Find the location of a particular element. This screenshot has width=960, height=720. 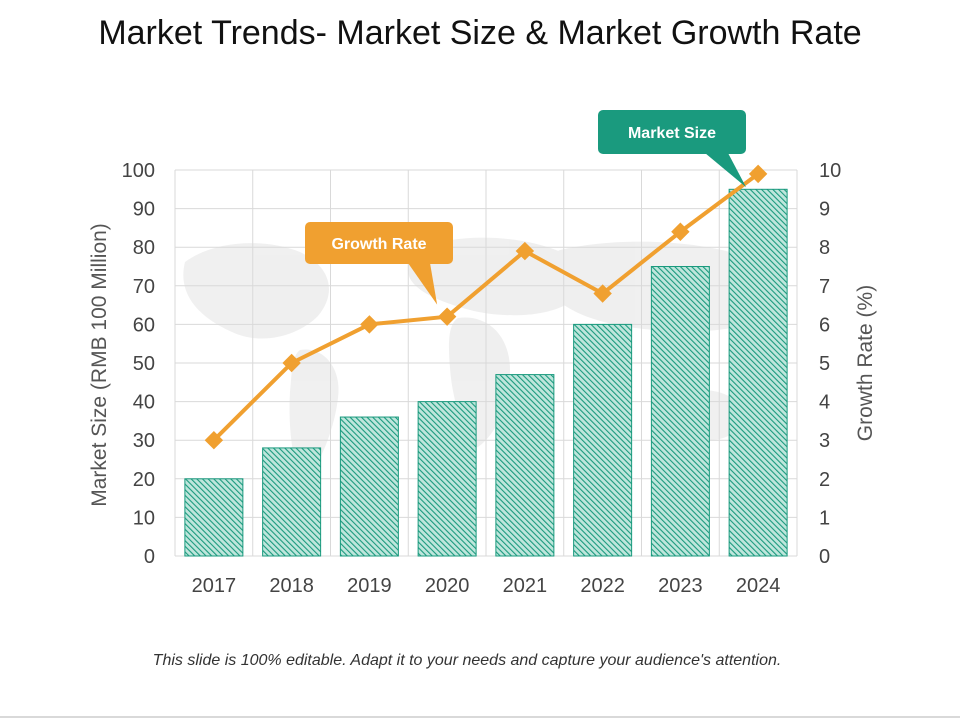

bar-2024 is located at coordinates (758, 372).